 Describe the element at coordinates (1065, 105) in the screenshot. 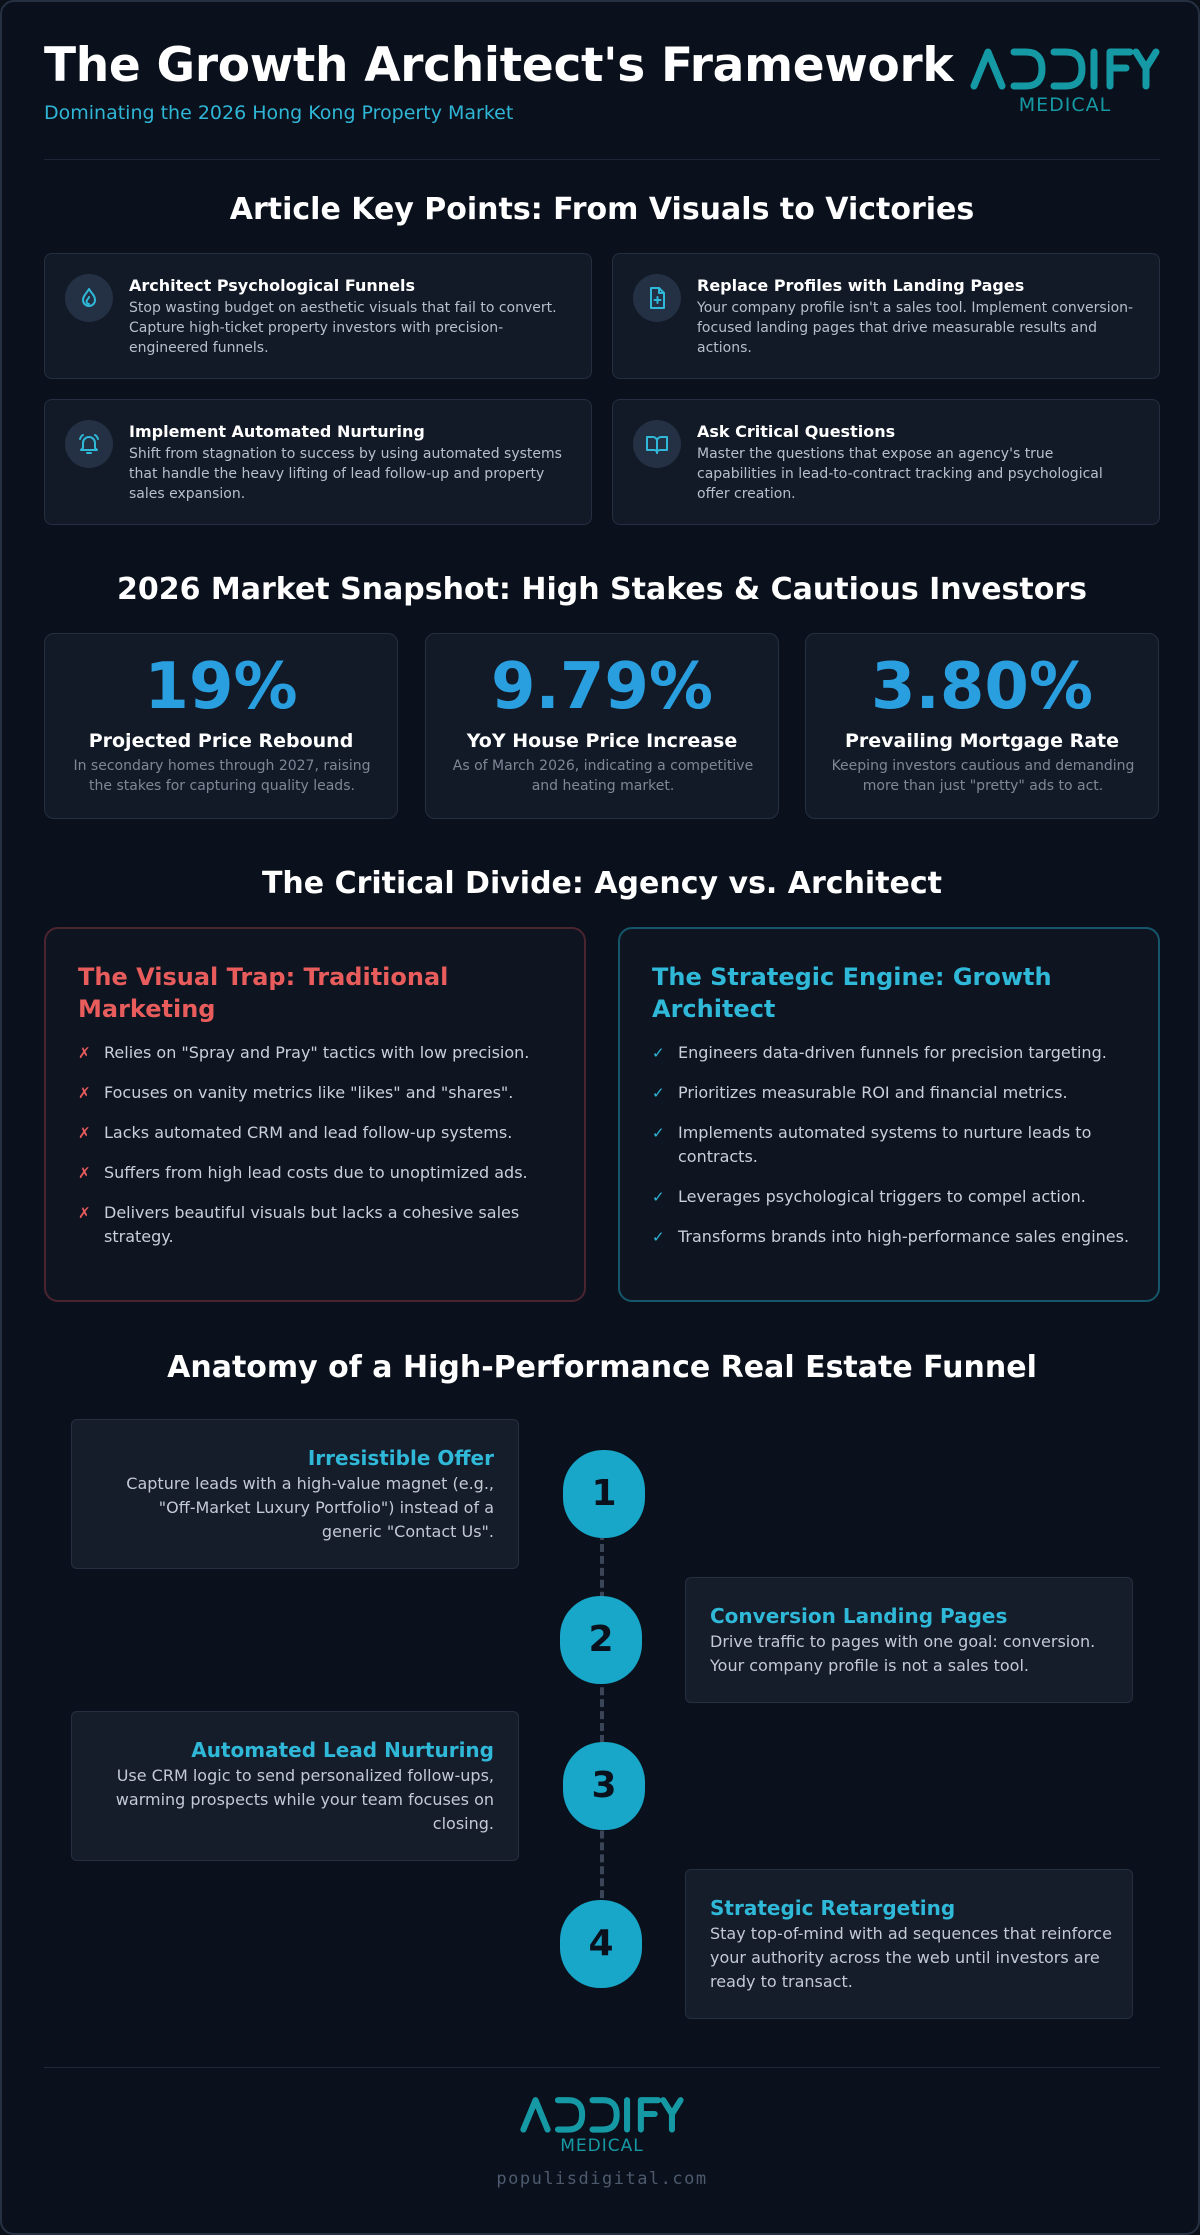

I see `brand-logo-sub: MEDICAL` at that location.